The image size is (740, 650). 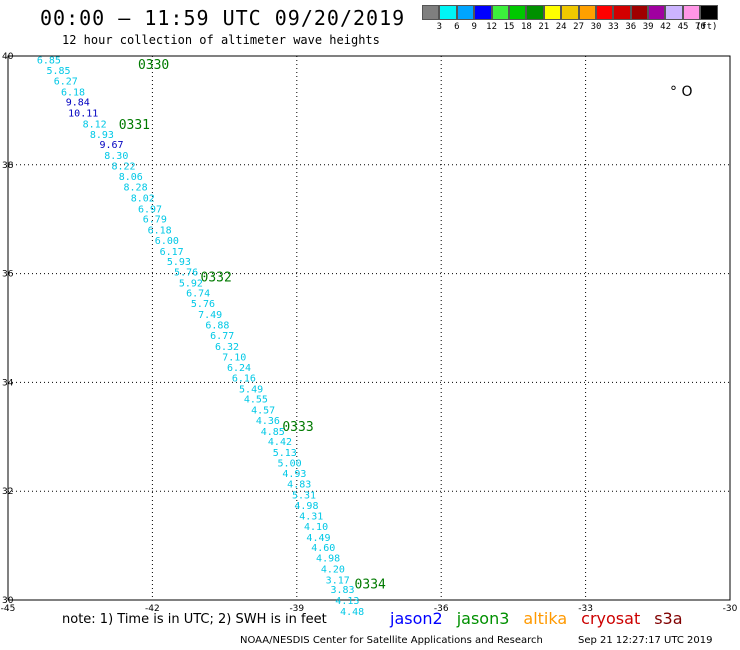 I want to click on color-legend: 3 6 9 12 15 18 21 24 27 30 33 36 39 42 45 70 (ft), so click(x=570, y=19).